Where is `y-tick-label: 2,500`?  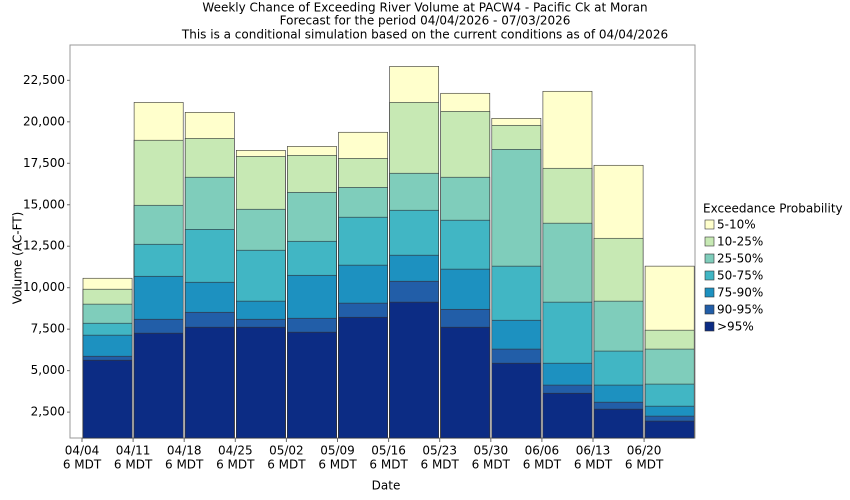
y-tick-label: 2,500 is located at coordinates (48, 412).